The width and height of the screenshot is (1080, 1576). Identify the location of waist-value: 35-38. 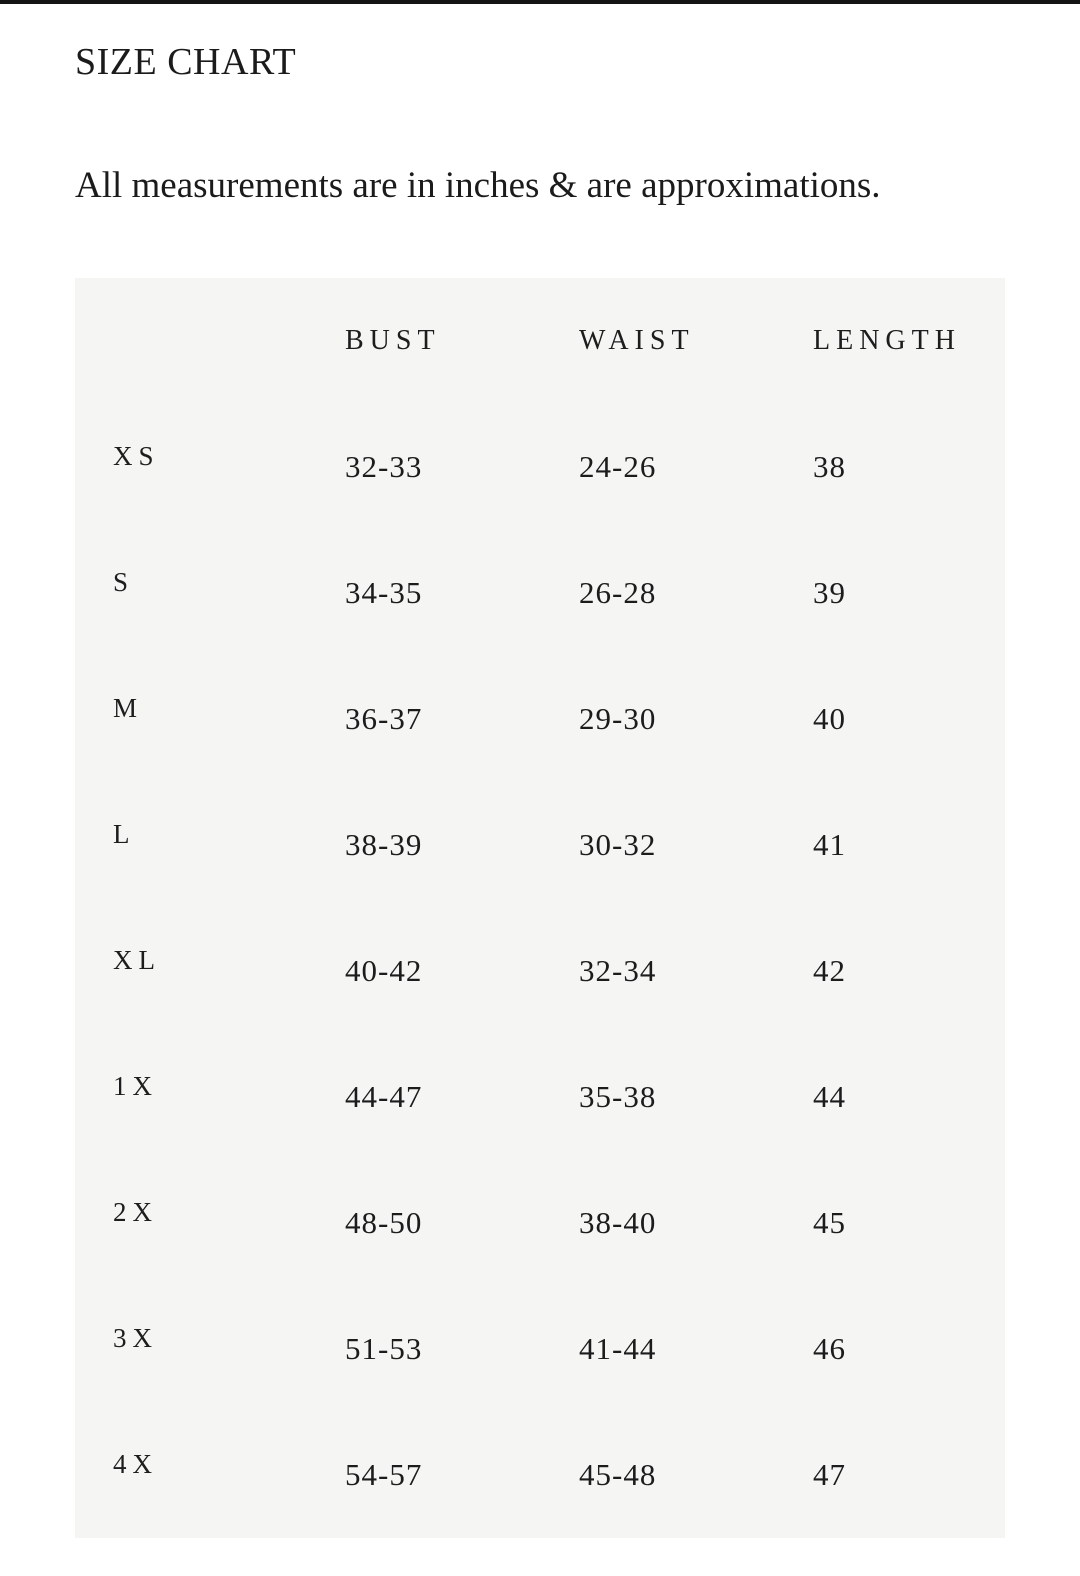
(618, 1096).